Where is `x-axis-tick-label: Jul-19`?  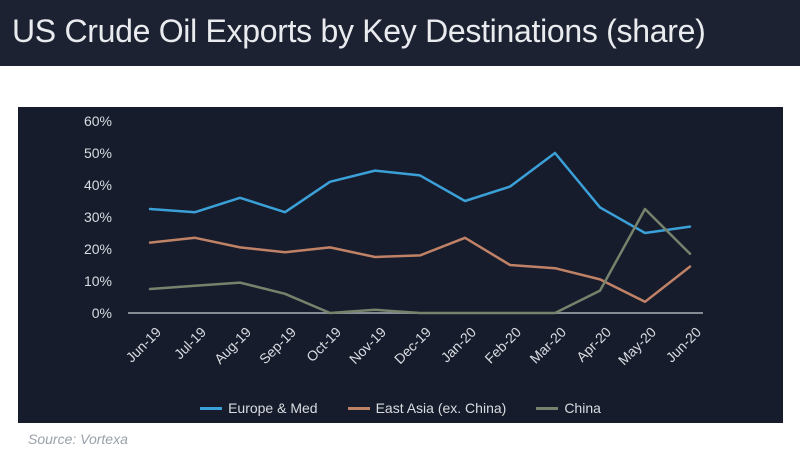
x-axis-tick-label: Jul-19 is located at coordinates (190, 343).